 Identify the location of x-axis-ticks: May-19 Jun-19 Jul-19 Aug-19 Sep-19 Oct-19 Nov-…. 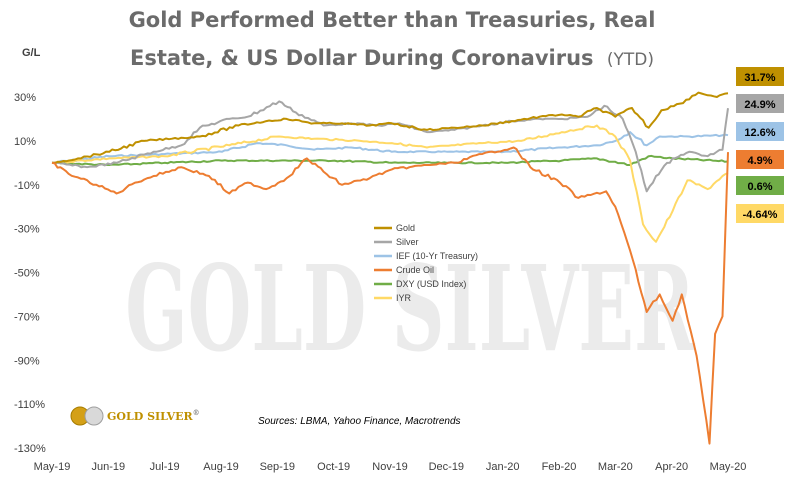
(390, 467).